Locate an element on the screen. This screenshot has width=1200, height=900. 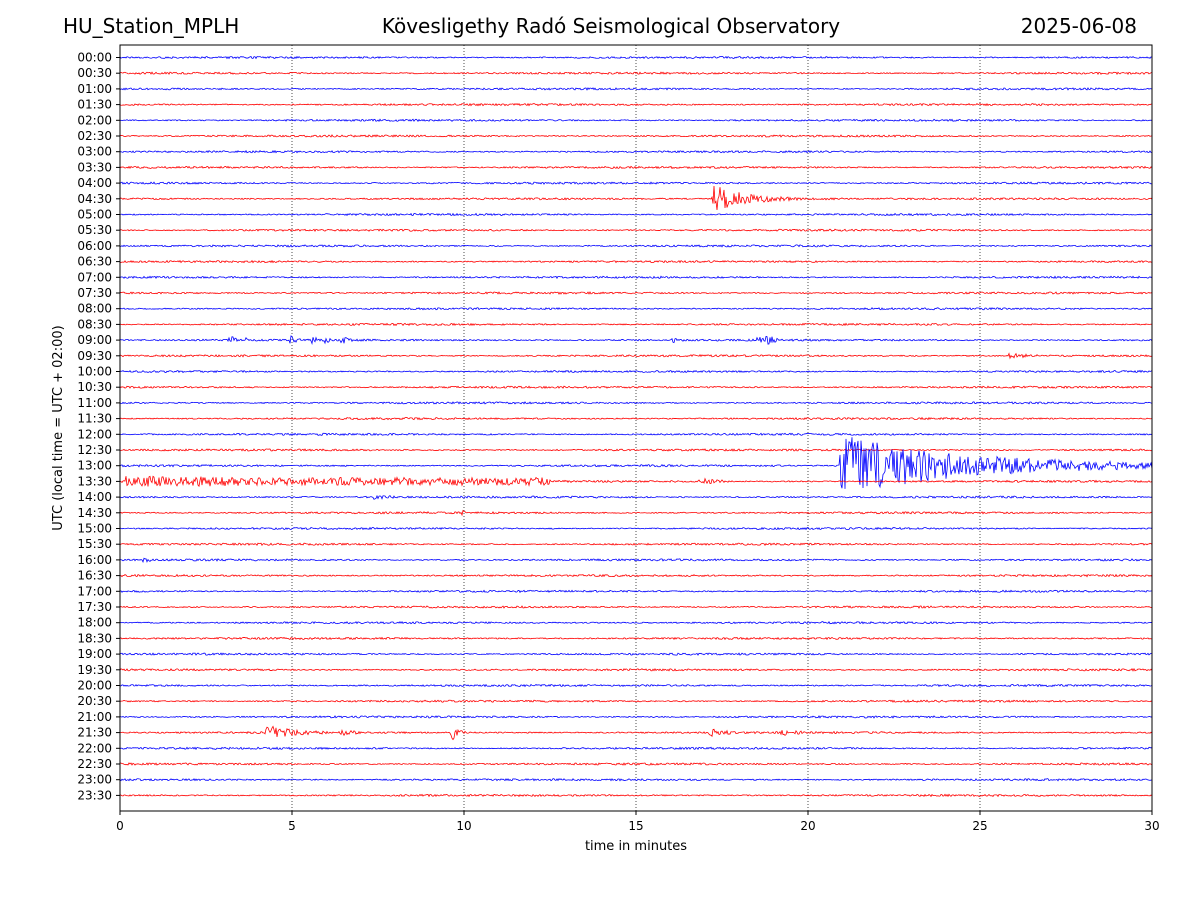
trace-row-2030 is located at coordinates (636, 701).